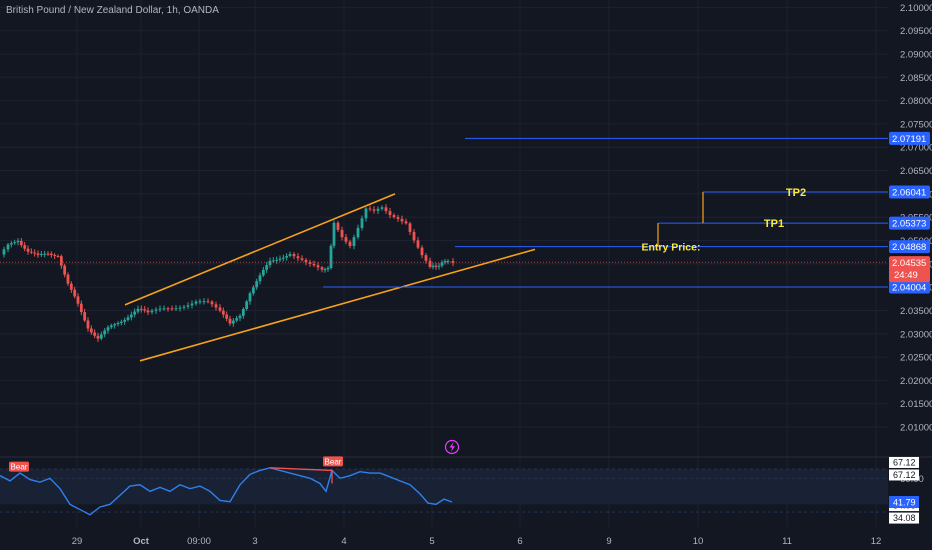 Image resolution: width=932 pixels, height=550 pixels. I want to click on time-tick-label: 12, so click(876, 541).